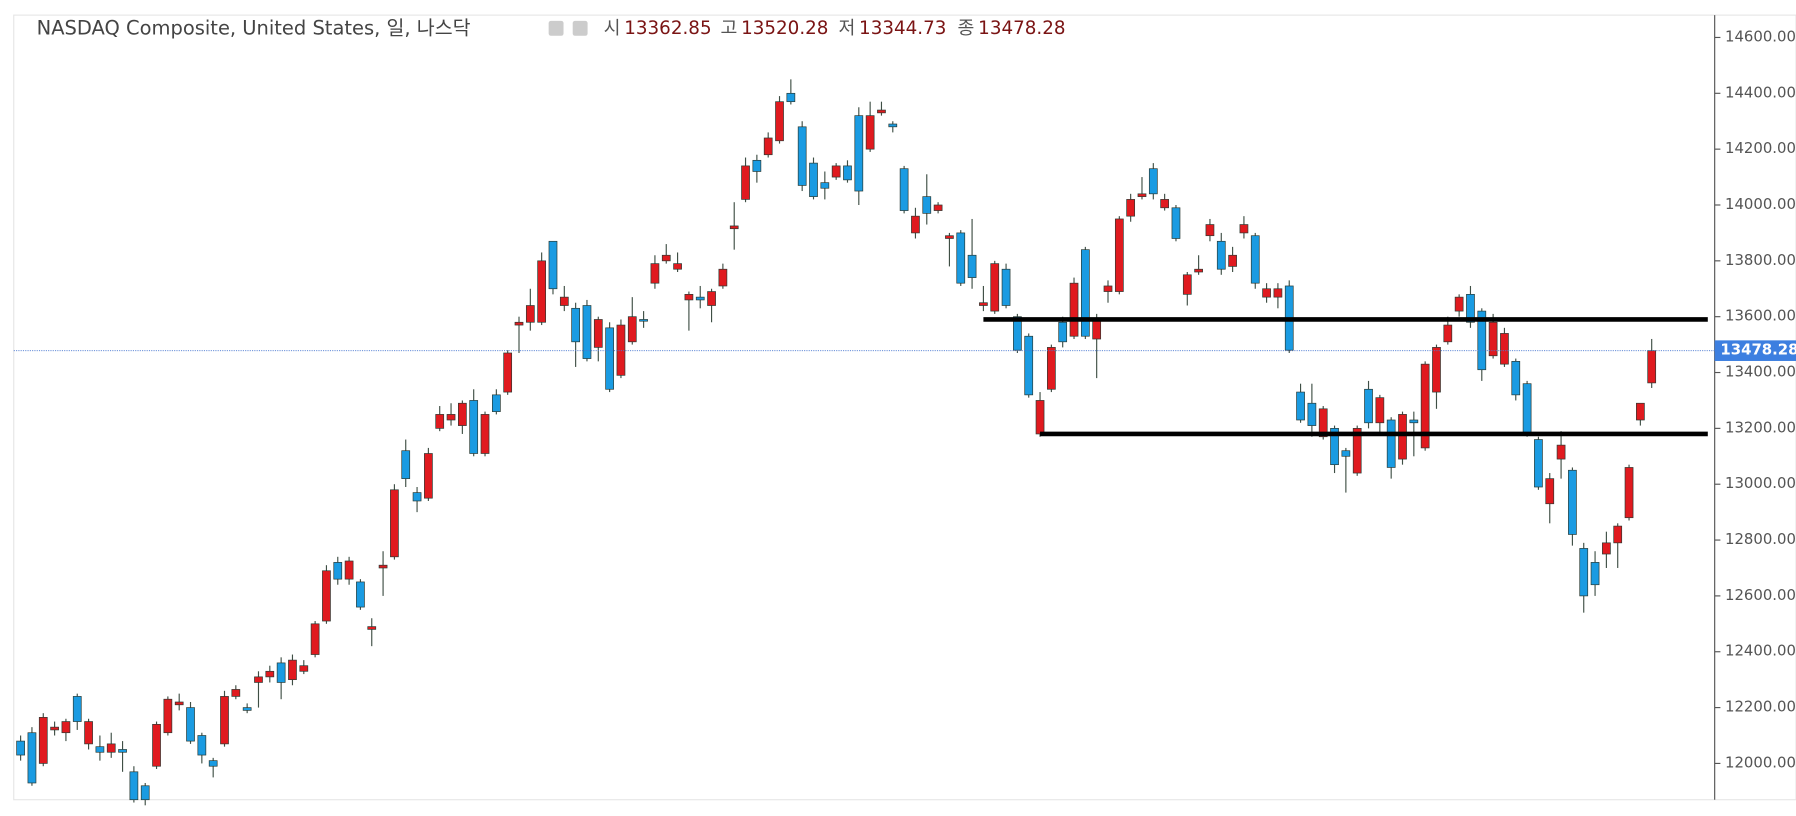  I want to click on ohlc-label: 종, so click(966, 28).